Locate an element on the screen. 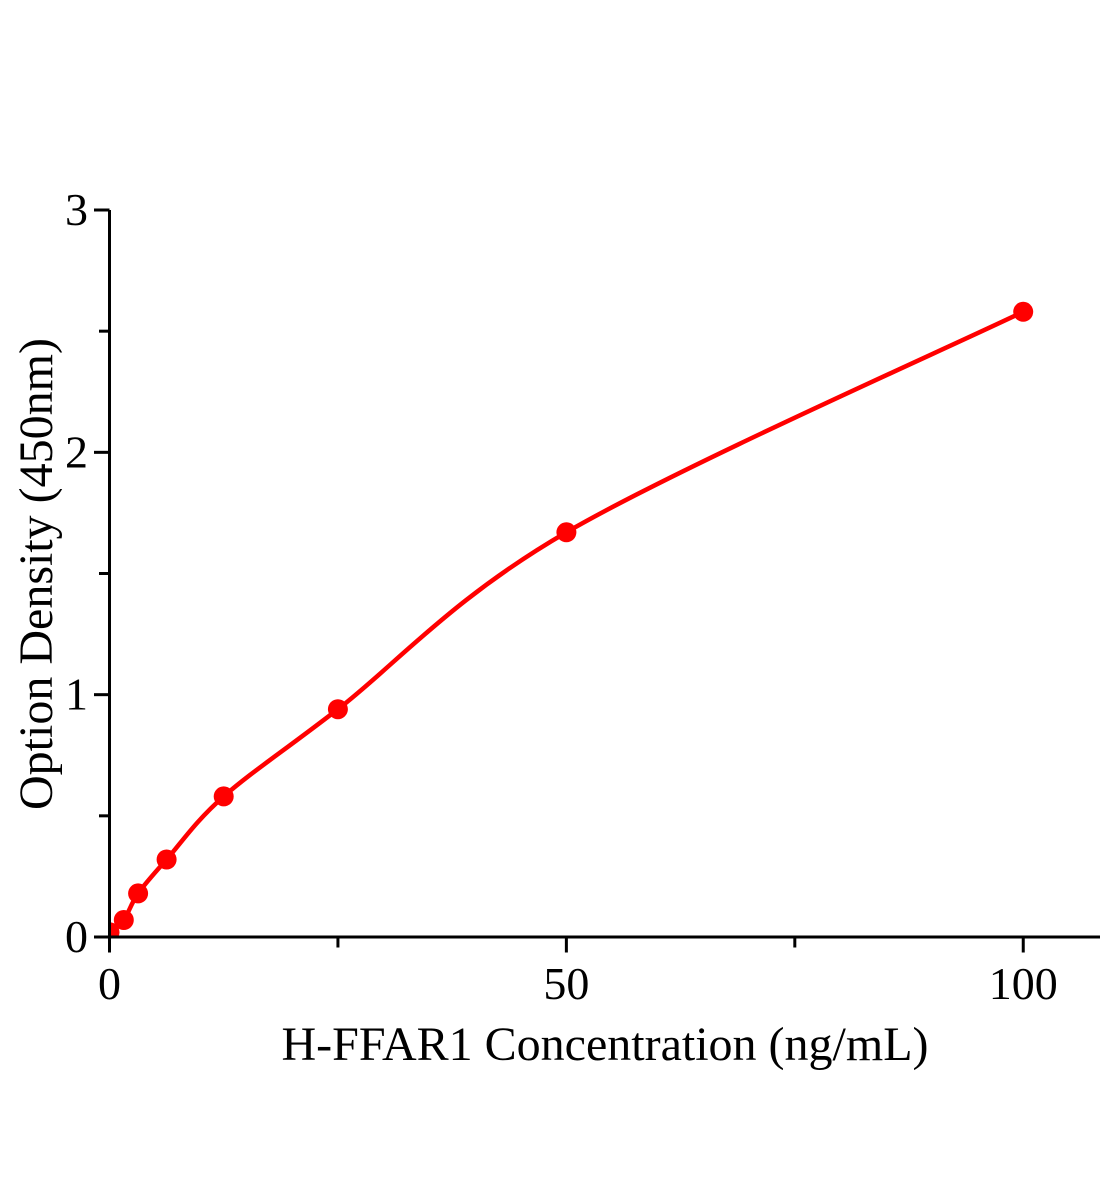 The image size is (1104, 1200). x-tick-label: 50 is located at coordinates (566, 983).